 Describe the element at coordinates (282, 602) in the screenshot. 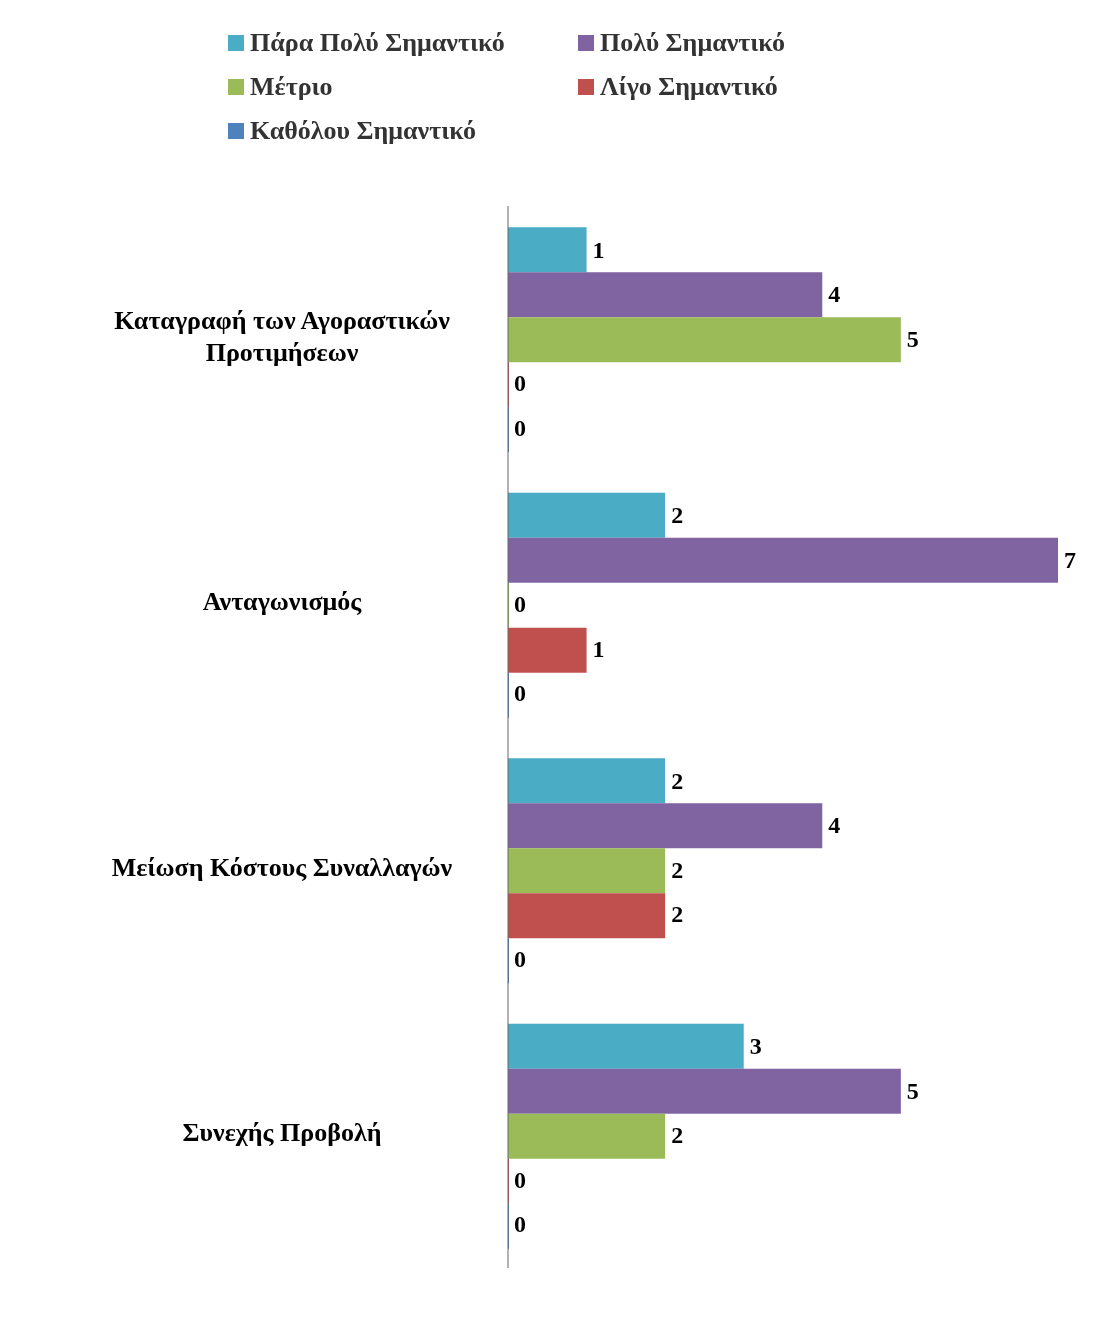

I see `y-tick-label: Ανταγωνισμός` at that location.